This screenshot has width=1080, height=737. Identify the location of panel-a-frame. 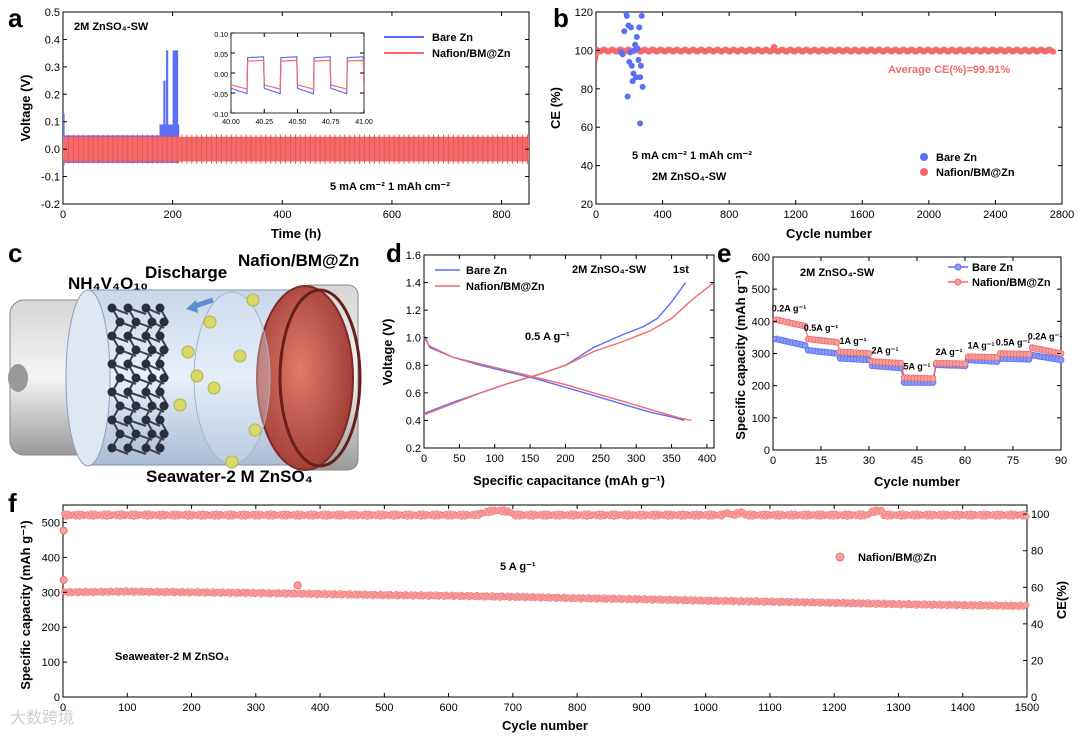
(296, 108).